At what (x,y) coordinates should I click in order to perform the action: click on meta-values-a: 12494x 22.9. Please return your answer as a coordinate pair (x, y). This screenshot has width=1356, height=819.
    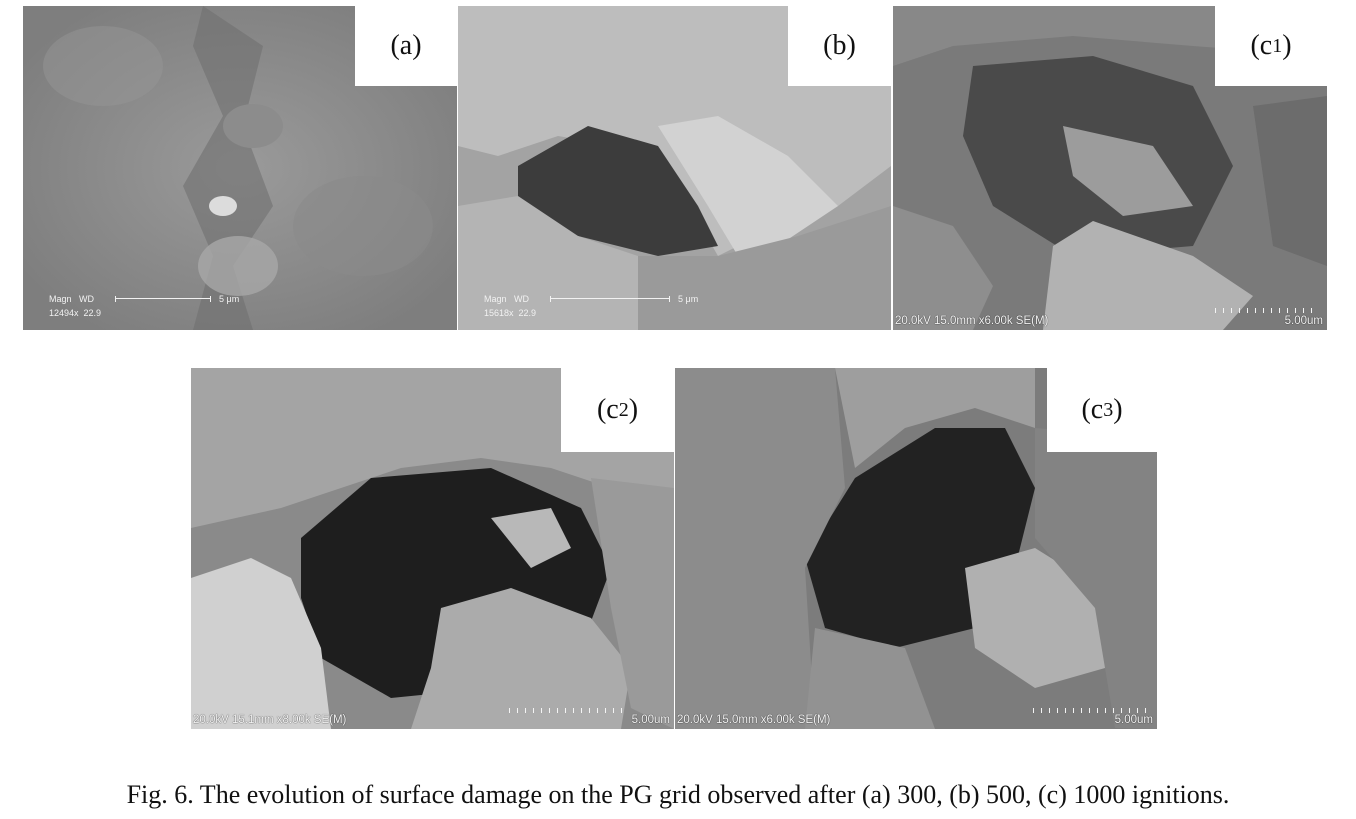
    Looking at the image, I should click on (75, 313).